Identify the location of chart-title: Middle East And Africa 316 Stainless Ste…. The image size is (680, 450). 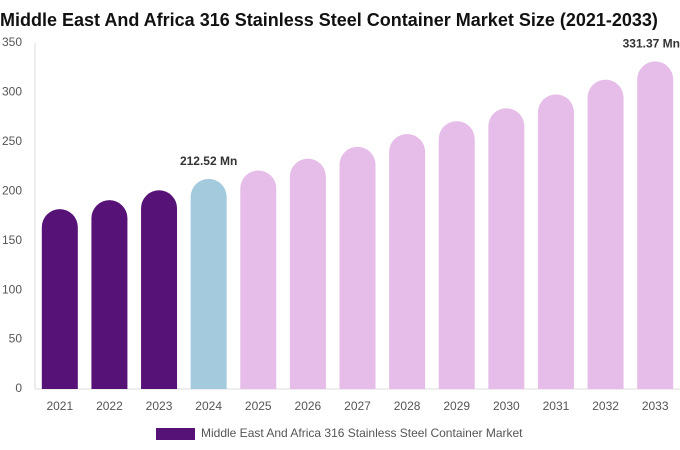
(329, 20).